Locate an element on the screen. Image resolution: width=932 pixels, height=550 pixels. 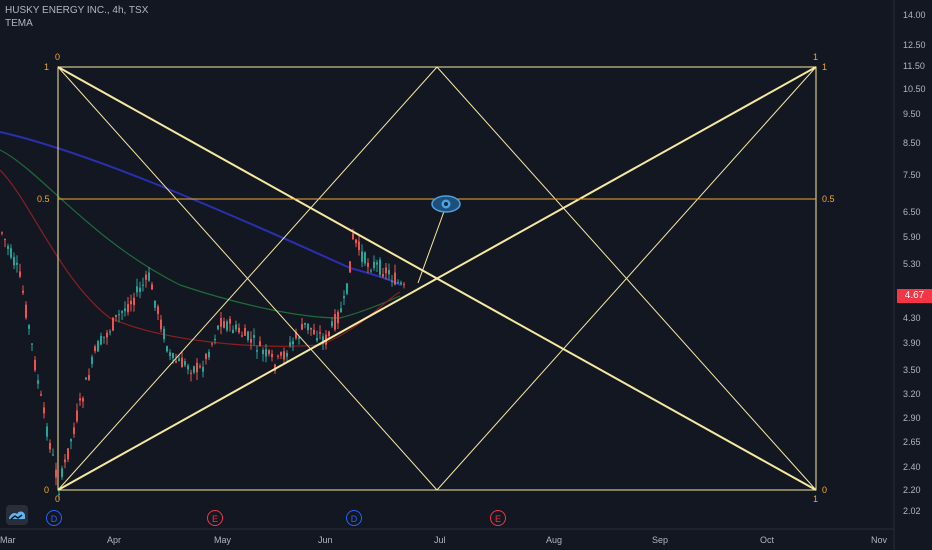
gann-label-right-one: 1 is located at coordinates (824, 67).